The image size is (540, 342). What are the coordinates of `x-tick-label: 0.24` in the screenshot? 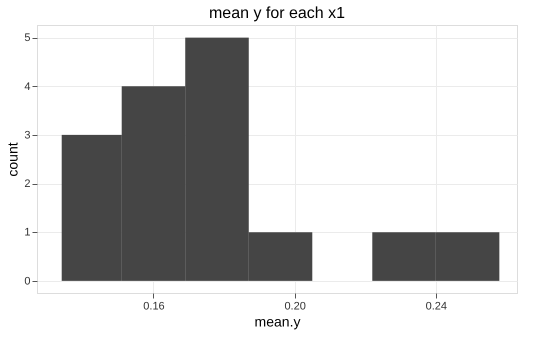 It's located at (437, 306).